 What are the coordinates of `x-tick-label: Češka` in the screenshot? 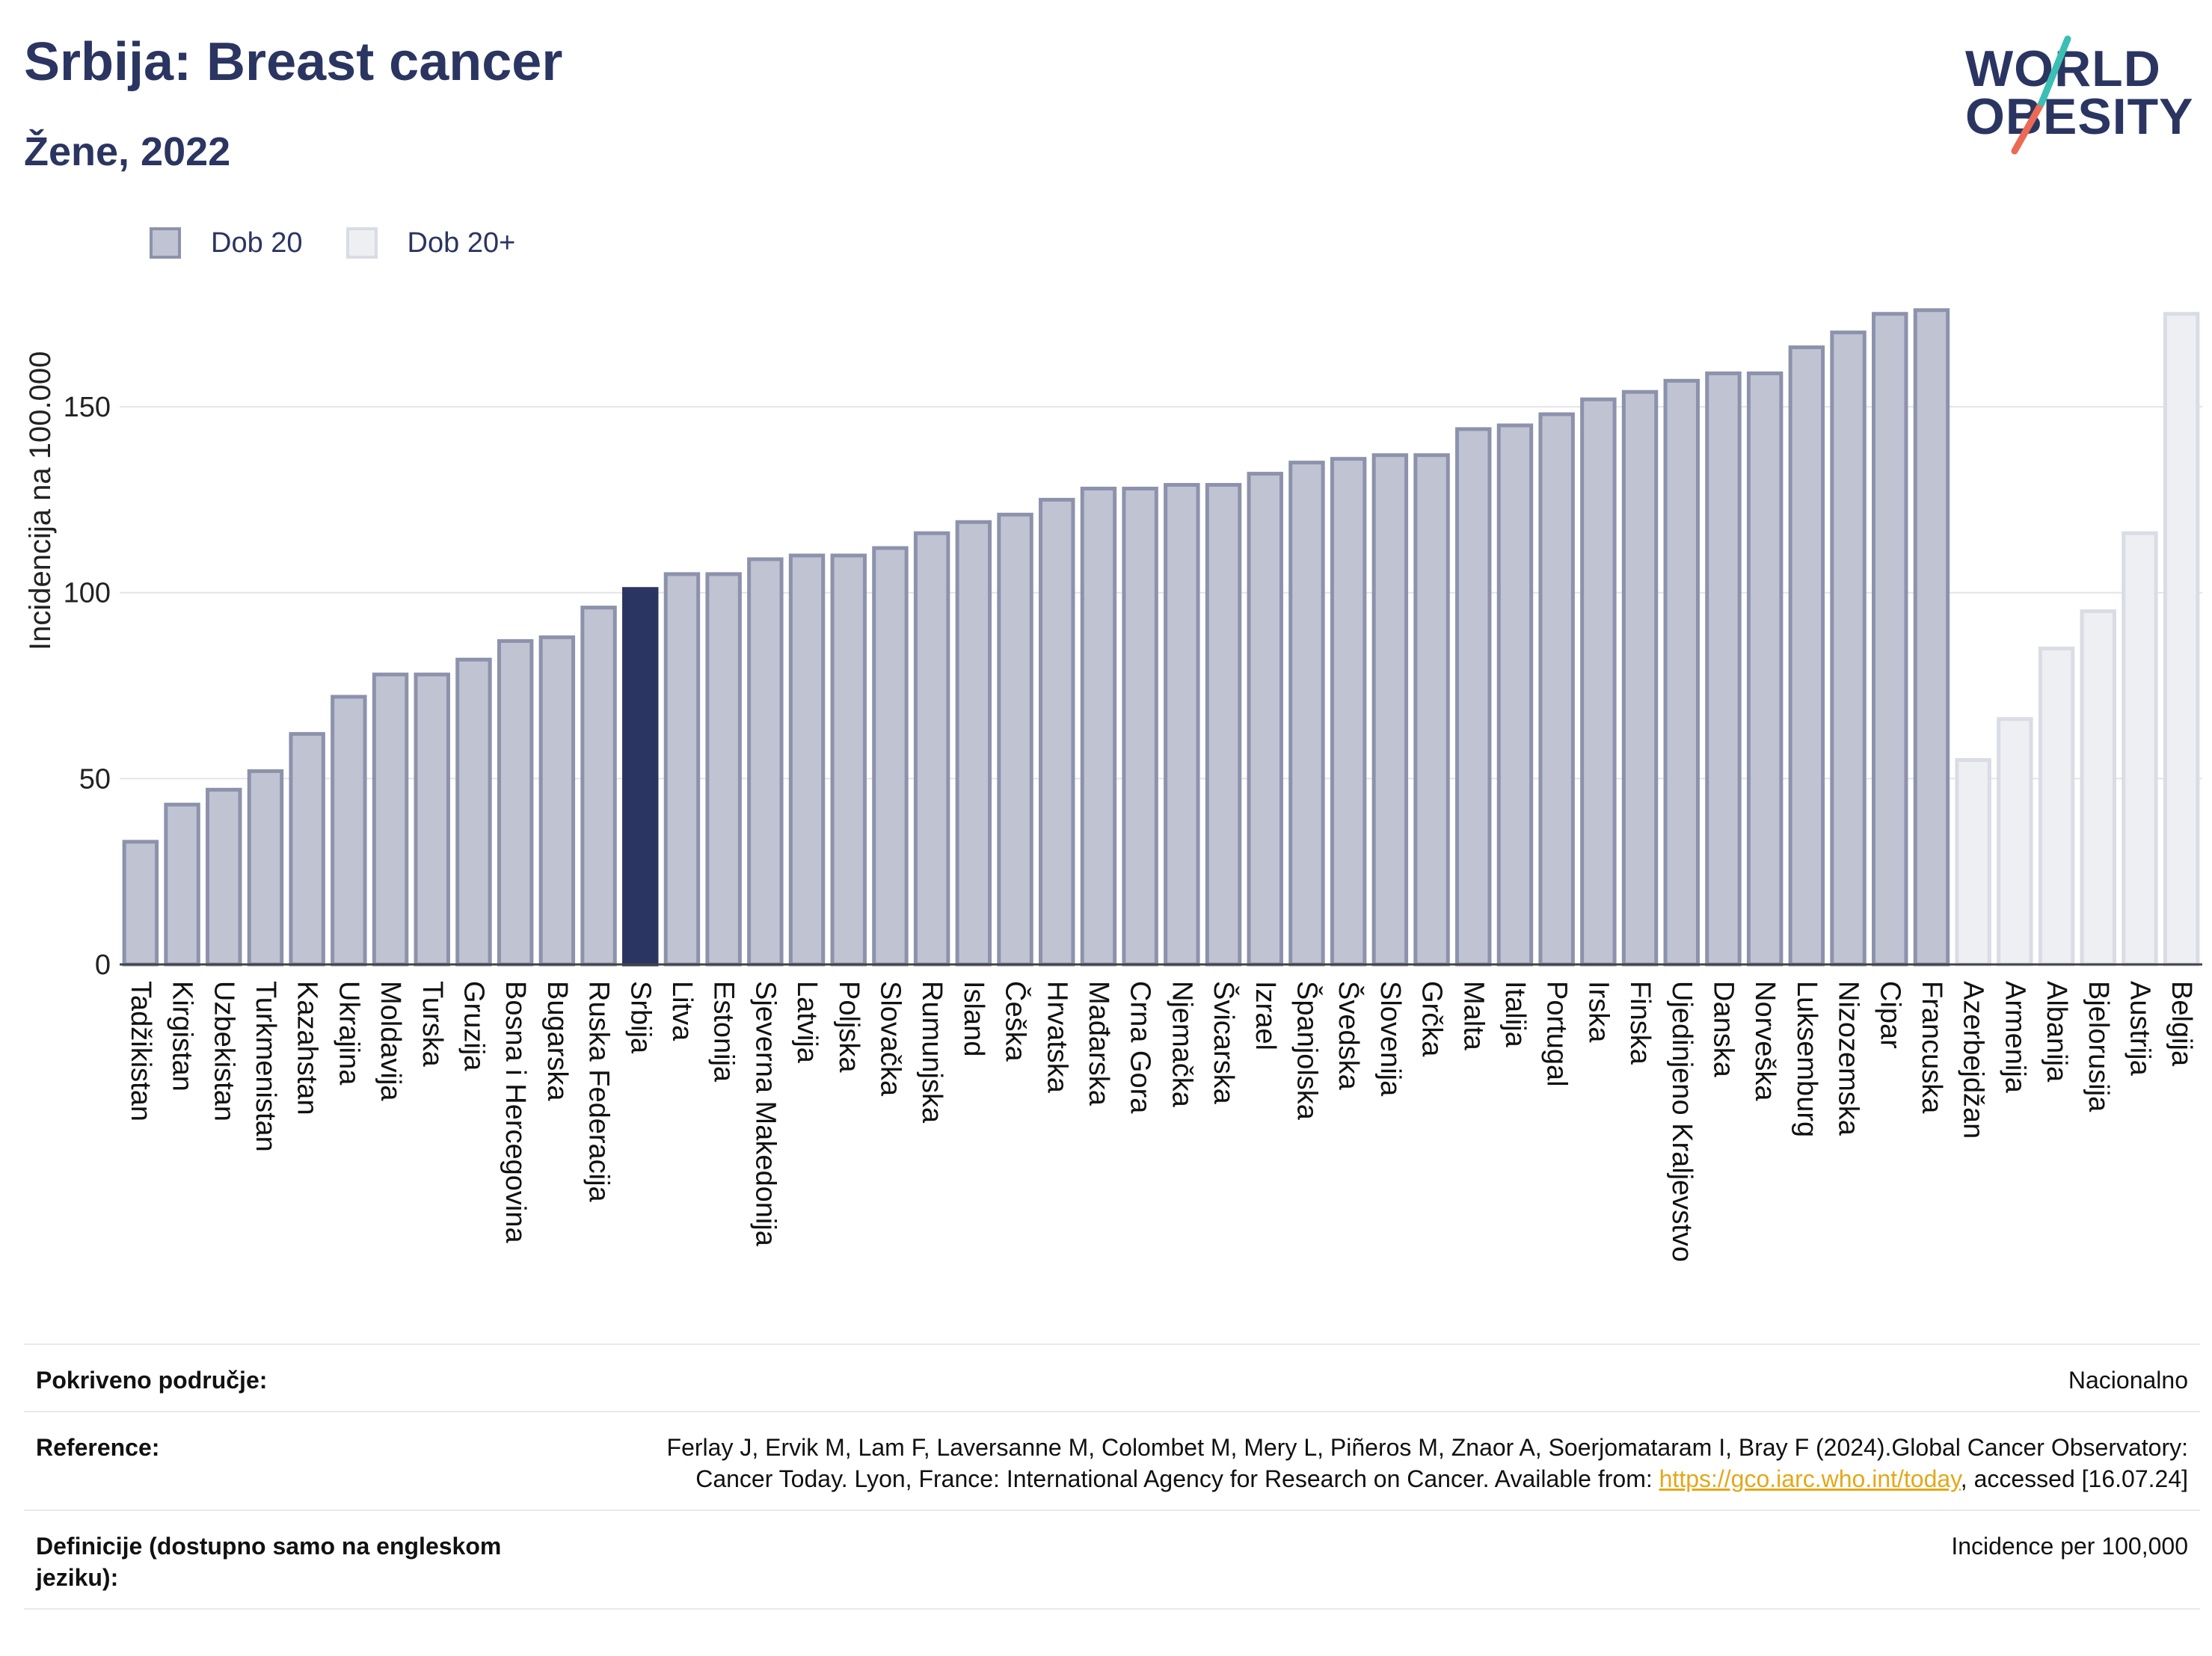 It's located at (1016, 1021).